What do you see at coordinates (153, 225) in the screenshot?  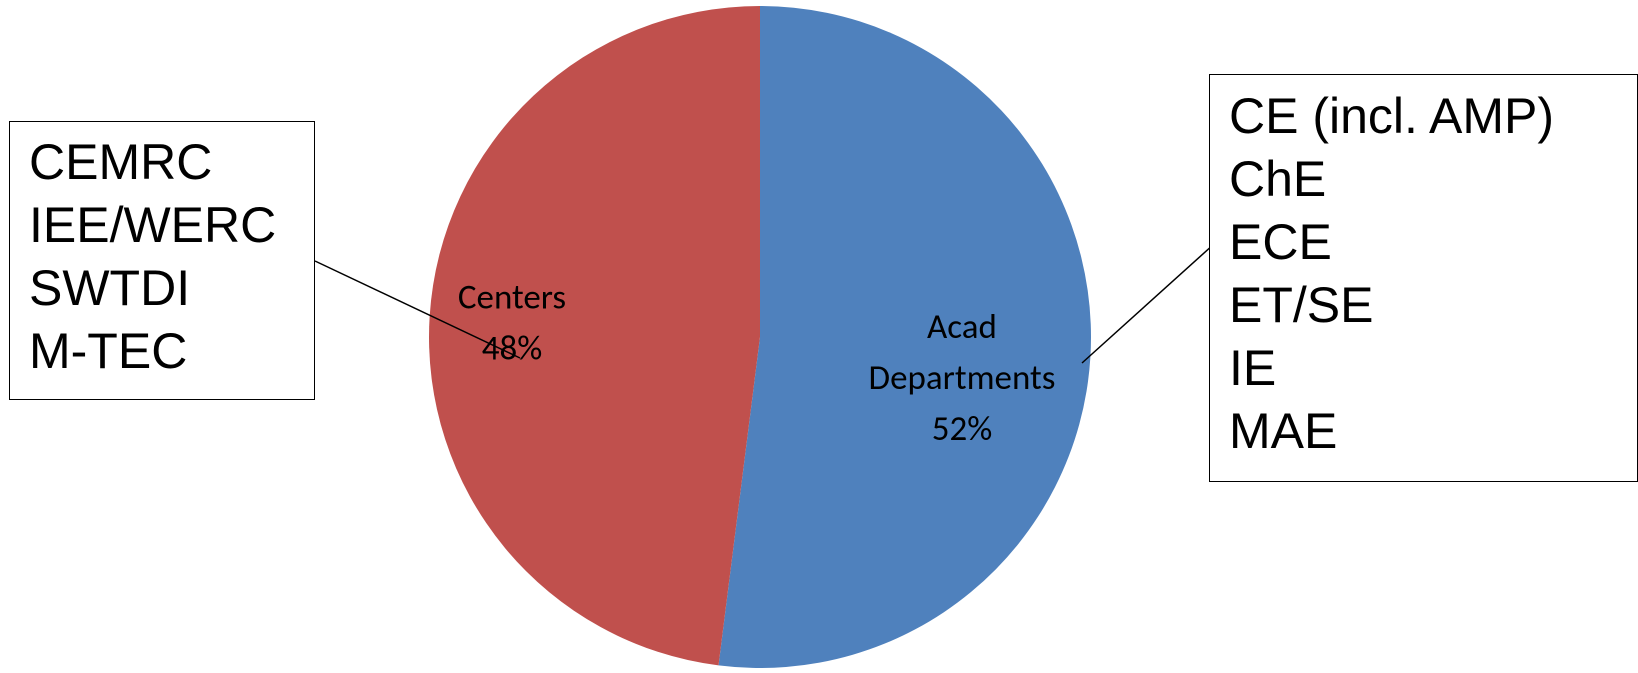 I see `callout-item: IEE/WERC` at bounding box center [153, 225].